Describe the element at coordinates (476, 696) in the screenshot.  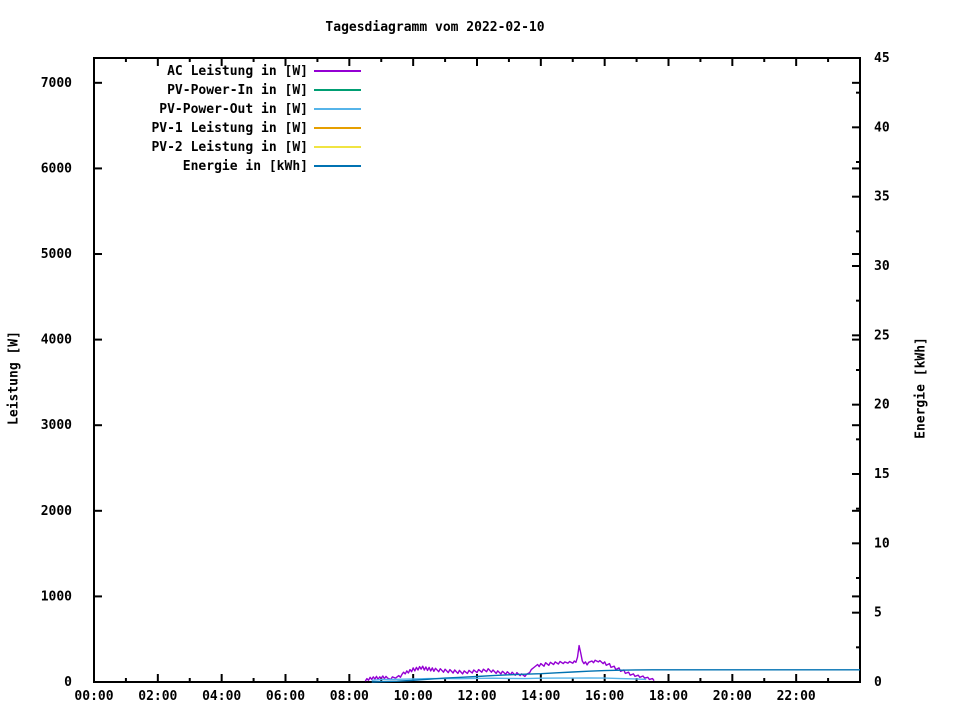
I see `x-tick-label: 12:00` at that location.